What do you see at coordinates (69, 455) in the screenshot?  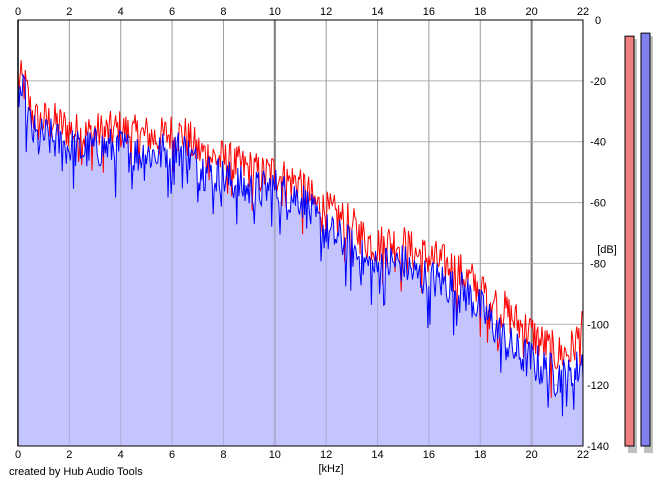 I see `x-tick-label-bottom: 2` at bounding box center [69, 455].